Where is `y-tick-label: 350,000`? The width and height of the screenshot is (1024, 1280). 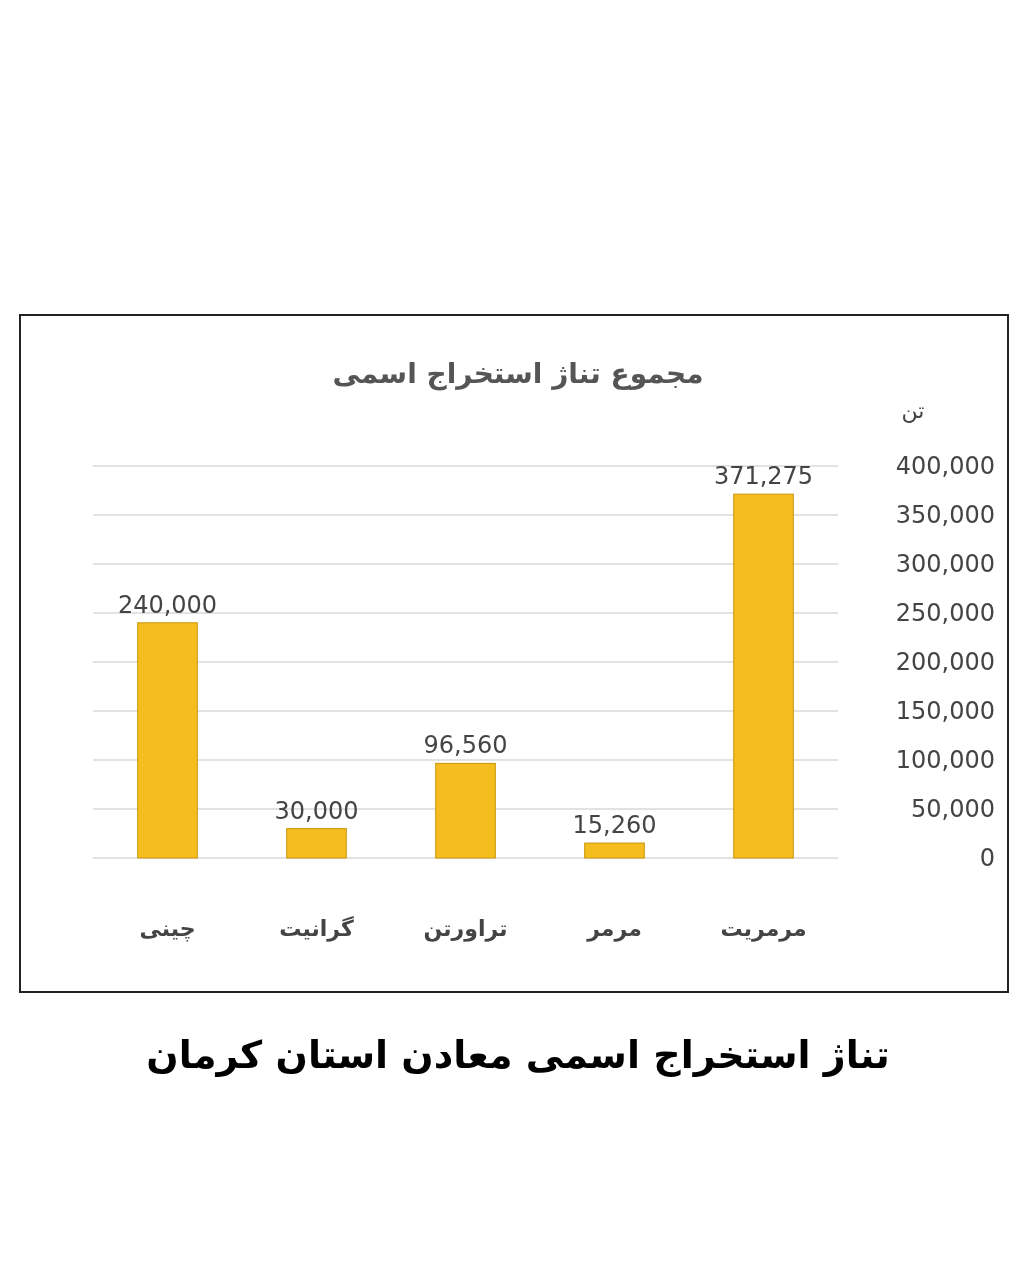
y-tick-label: 350,000 is located at coordinates (945, 515).